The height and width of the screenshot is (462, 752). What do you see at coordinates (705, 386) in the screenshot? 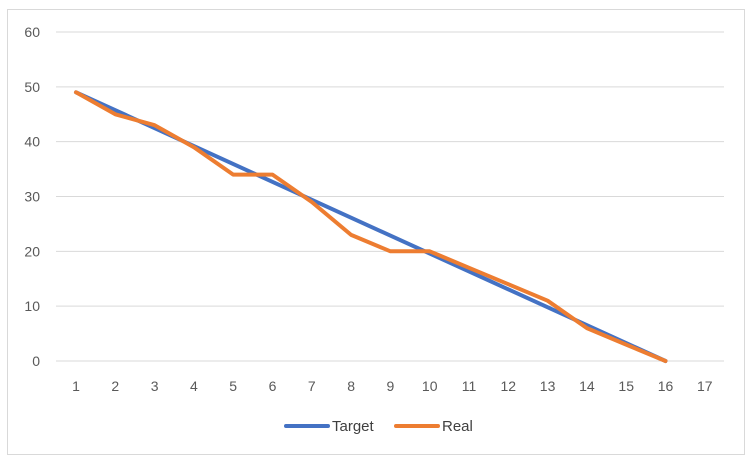
I see `x-tick-label-17: 17` at bounding box center [705, 386].